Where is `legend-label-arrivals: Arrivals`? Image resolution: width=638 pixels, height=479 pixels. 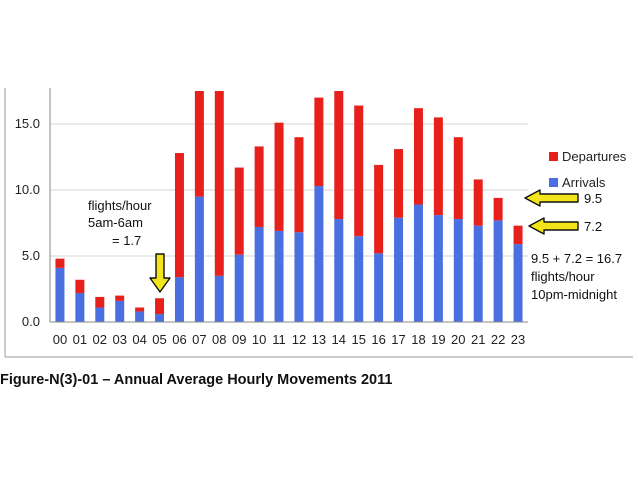 legend-label-arrivals: Arrivals is located at coordinates (584, 182).